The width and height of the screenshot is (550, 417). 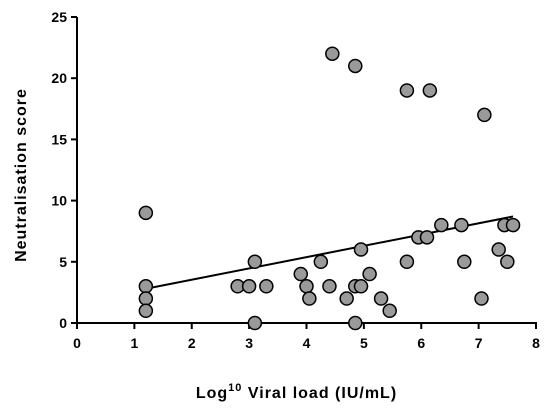 What do you see at coordinates (21, 175) in the screenshot?
I see `y-axis-title: Neutralisation score` at bounding box center [21, 175].